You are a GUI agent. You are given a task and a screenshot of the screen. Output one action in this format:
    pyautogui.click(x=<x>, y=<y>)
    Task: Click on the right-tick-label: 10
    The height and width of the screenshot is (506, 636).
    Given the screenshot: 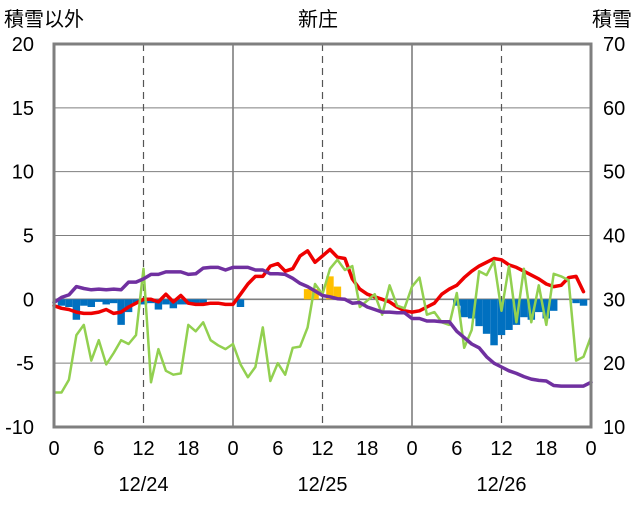 What is the action you would take?
    pyautogui.click(x=614, y=428)
    